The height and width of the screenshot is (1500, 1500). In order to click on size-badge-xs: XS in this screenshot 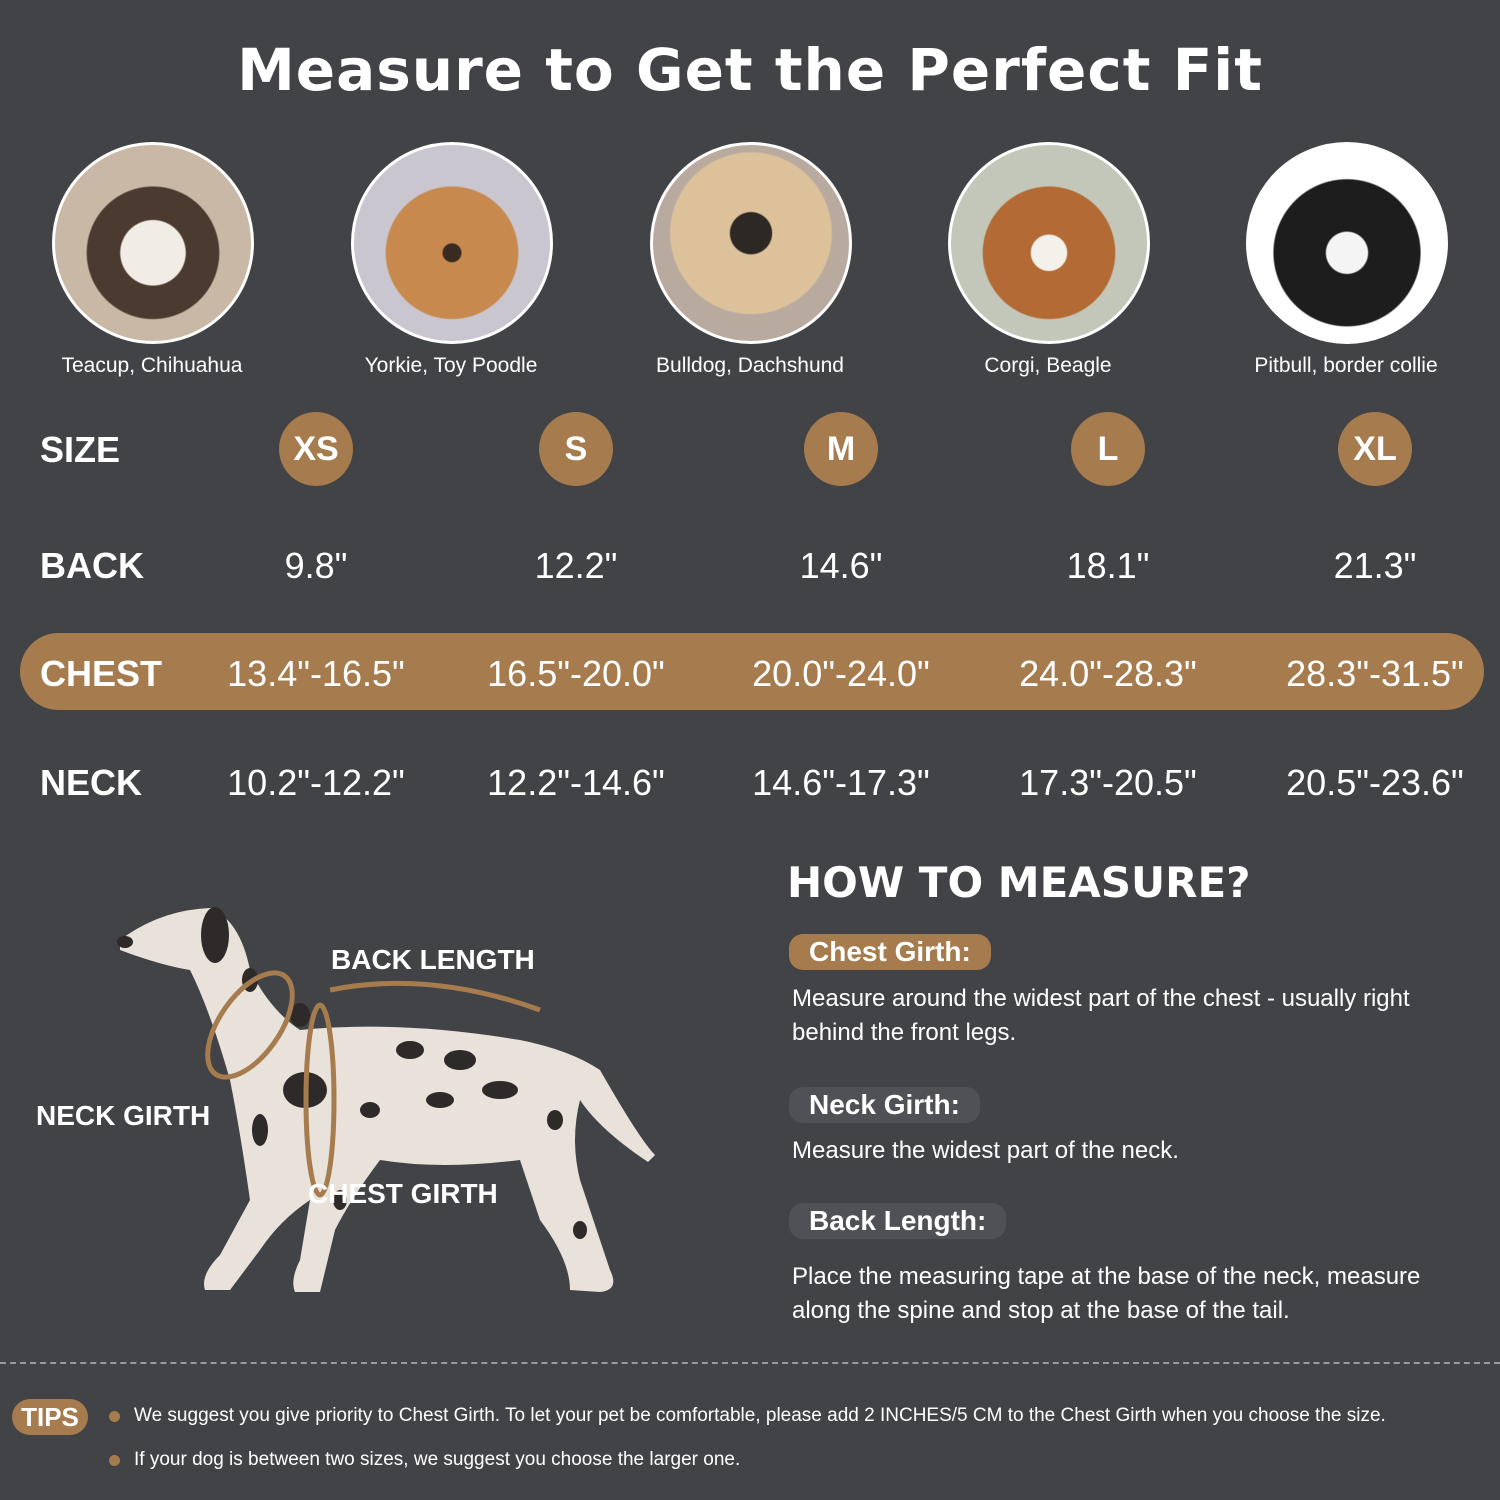, I will do `click(316, 449)`.